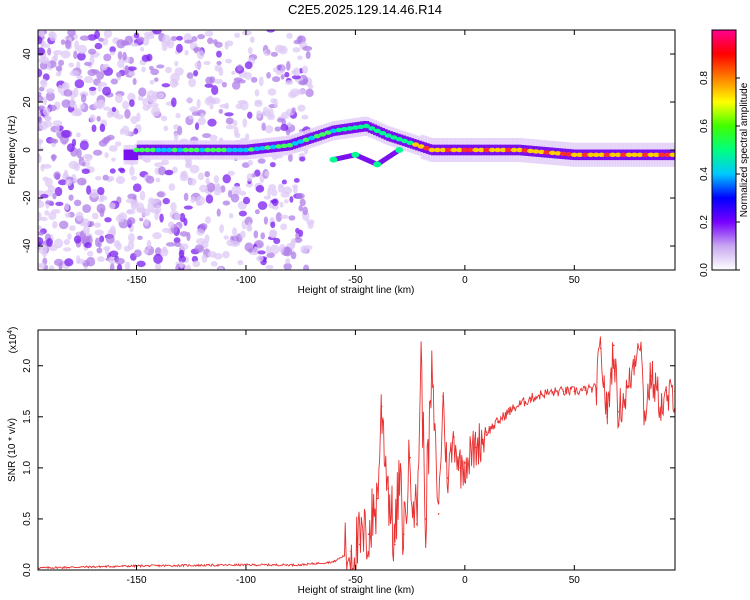 This screenshot has height=600, width=750. I want to click on x-tick-label: -100, so click(246, 280).